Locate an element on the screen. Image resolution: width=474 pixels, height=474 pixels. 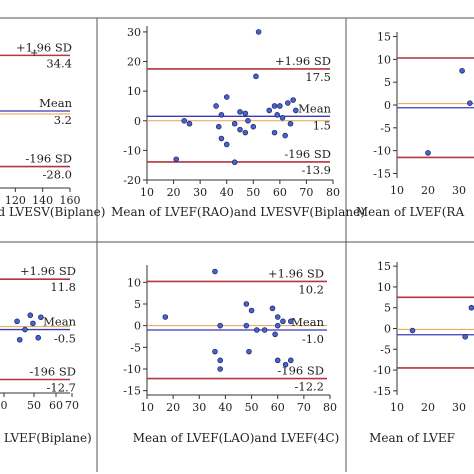
panel-1-x-axis-label: and LVESV(Biplane) is located at coordinates (52, 212).